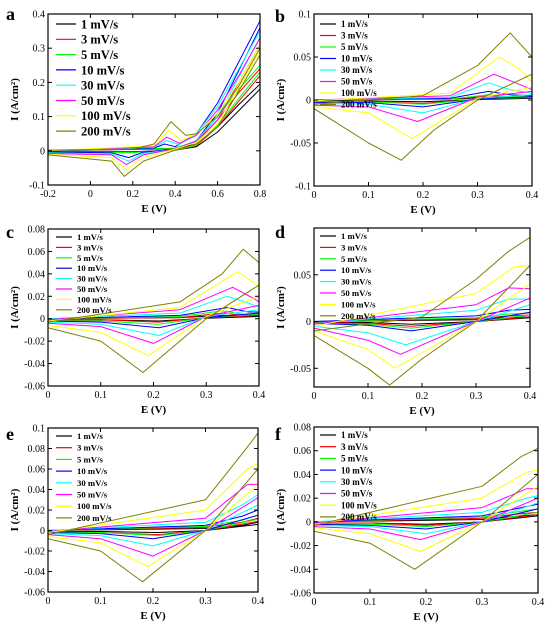 The height and width of the screenshot is (630, 550). Describe the element at coordinates (34, 552) in the screenshot. I see `y-tick-label: -0.02` at that location.